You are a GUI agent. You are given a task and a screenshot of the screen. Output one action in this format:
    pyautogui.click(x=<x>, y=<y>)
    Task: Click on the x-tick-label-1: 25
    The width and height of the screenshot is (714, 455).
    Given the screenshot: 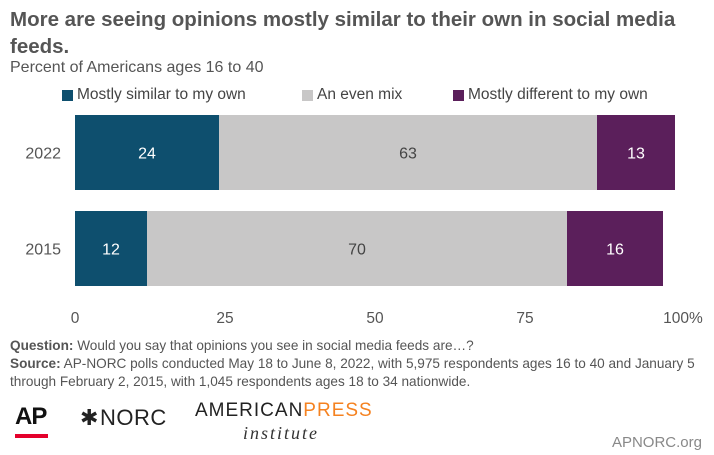 What is the action you would take?
    pyautogui.click(x=224, y=318)
    